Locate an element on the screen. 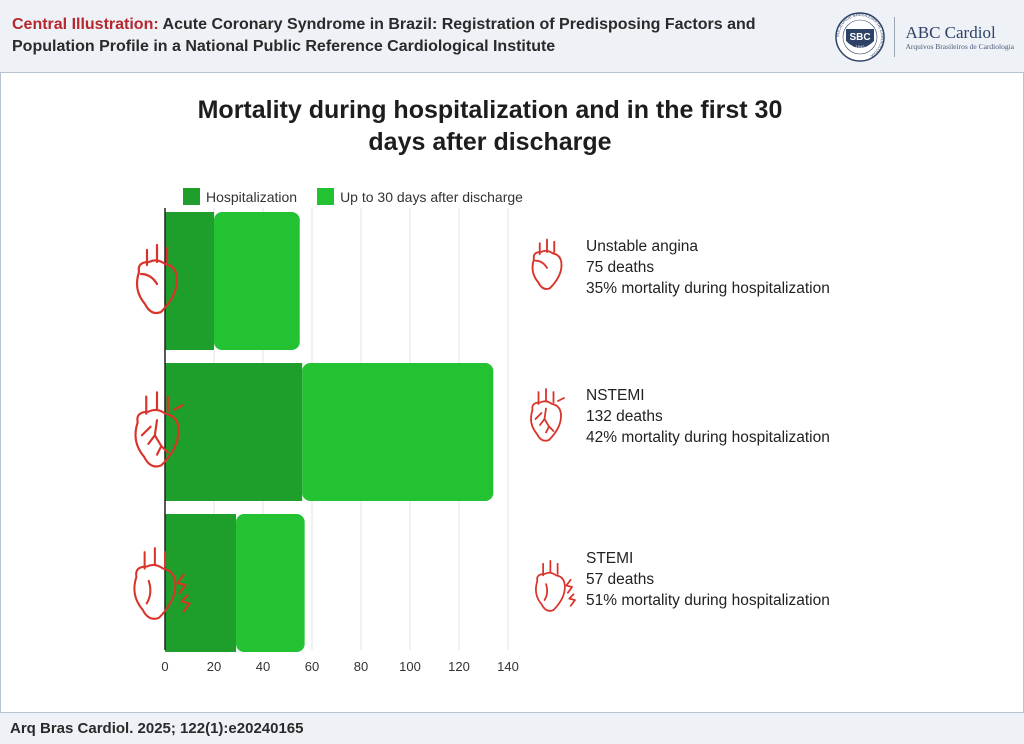 The height and width of the screenshot is (744, 1024). legend-item-after-discharge: Up to 30 days after discharge is located at coordinates (420, 196).